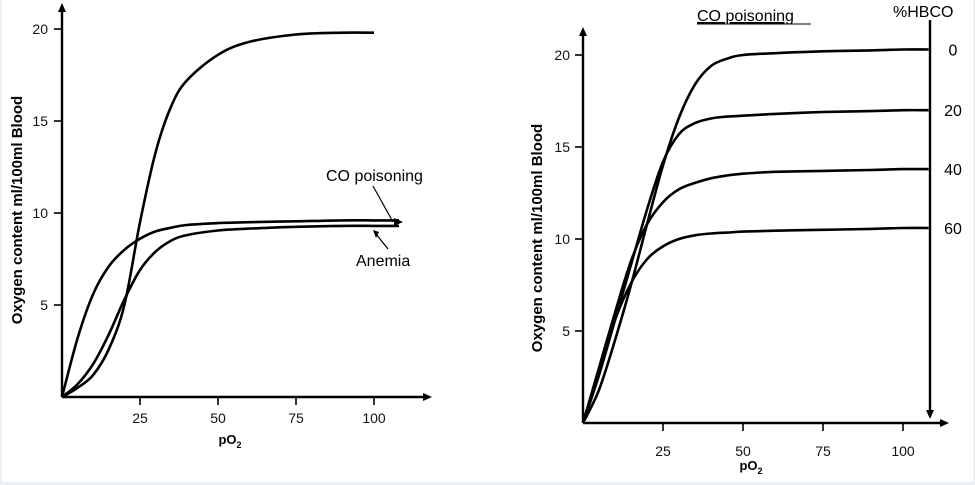 This screenshot has height=485, width=975. I want to click on left-annotation-co-poisoning: CO poisoning, so click(374, 176).